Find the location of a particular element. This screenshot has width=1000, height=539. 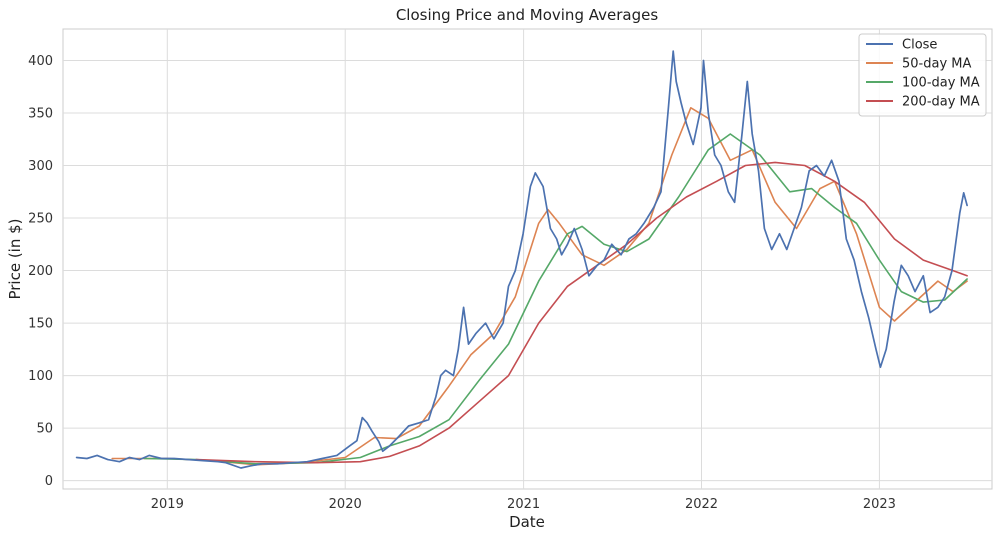

legend: Close 50-day MA 100-day MA 200-day MA is located at coordinates (922, 75).